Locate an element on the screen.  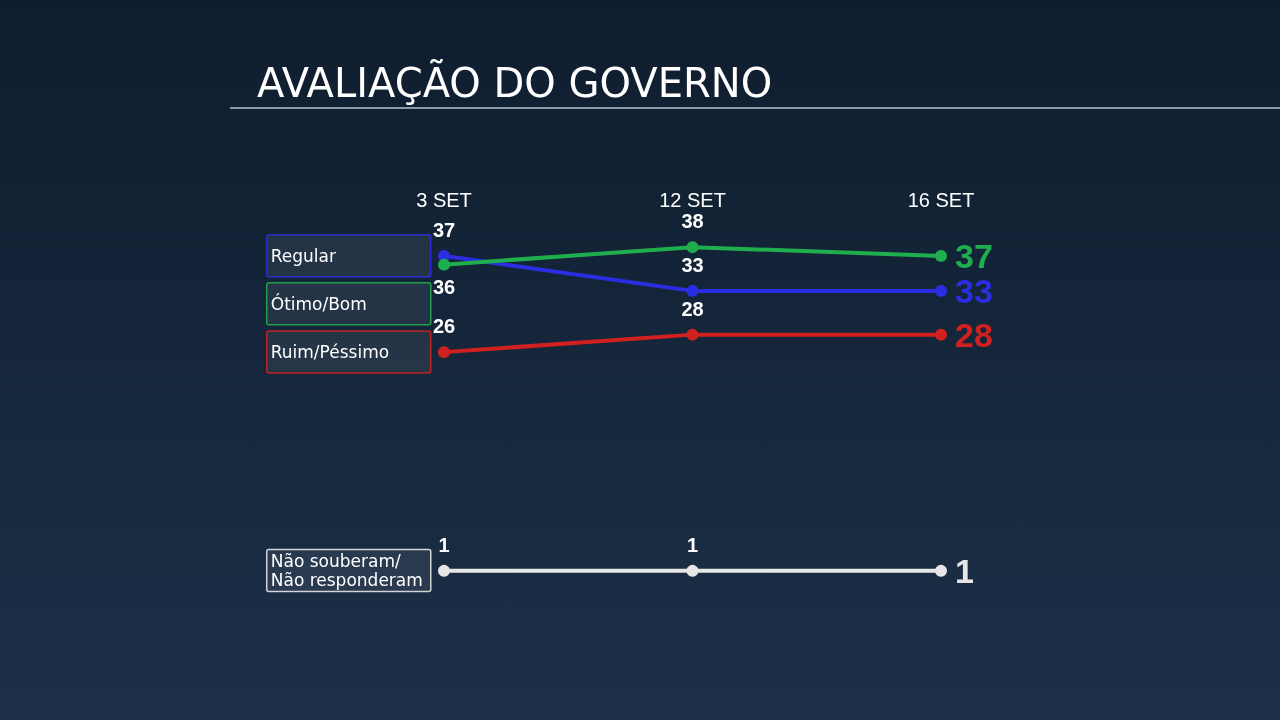
data-label: 26 is located at coordinates (444, 326).